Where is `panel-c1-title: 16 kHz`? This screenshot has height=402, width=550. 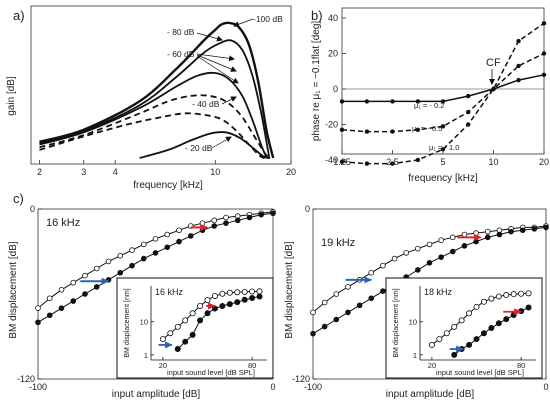
panel-c1-title: 16 kHz is located at coordinates (63, 223).